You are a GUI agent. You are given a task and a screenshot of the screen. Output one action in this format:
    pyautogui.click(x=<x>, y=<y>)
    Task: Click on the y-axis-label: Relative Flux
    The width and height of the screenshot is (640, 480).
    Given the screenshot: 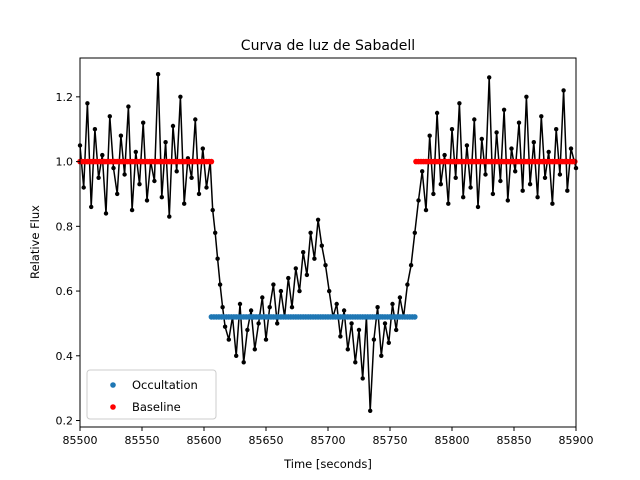 What is the action you would take?
    pyautogui.click(x=35, y=242)
    